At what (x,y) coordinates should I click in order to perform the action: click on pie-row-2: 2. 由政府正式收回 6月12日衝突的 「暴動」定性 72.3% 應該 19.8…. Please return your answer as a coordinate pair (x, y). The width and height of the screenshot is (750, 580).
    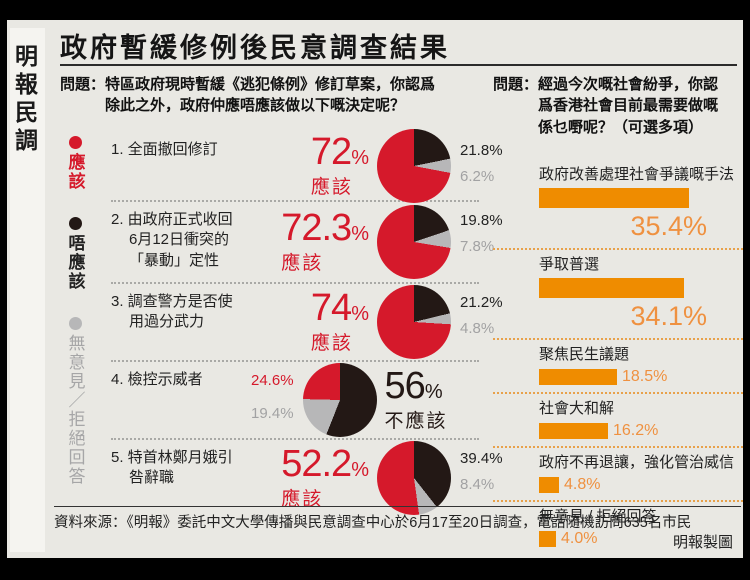
    Looking at the image, I should click on (307, 243).